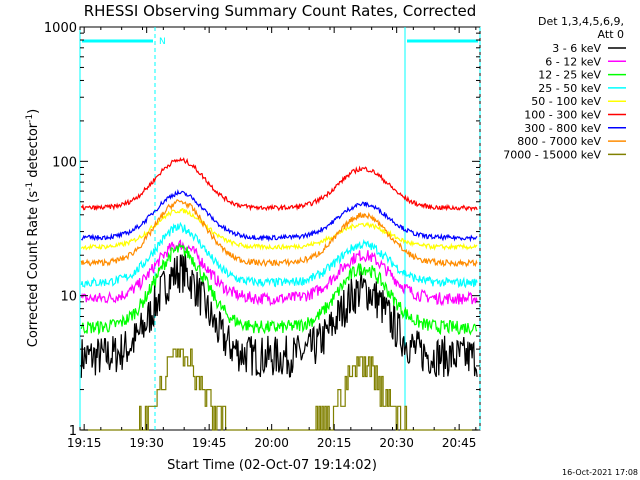  What do you see at coordinates (600, 472) in the screenshot?
I see `footer-date: 16-Oct-2021 17:08` at bounding box center [600, 472].